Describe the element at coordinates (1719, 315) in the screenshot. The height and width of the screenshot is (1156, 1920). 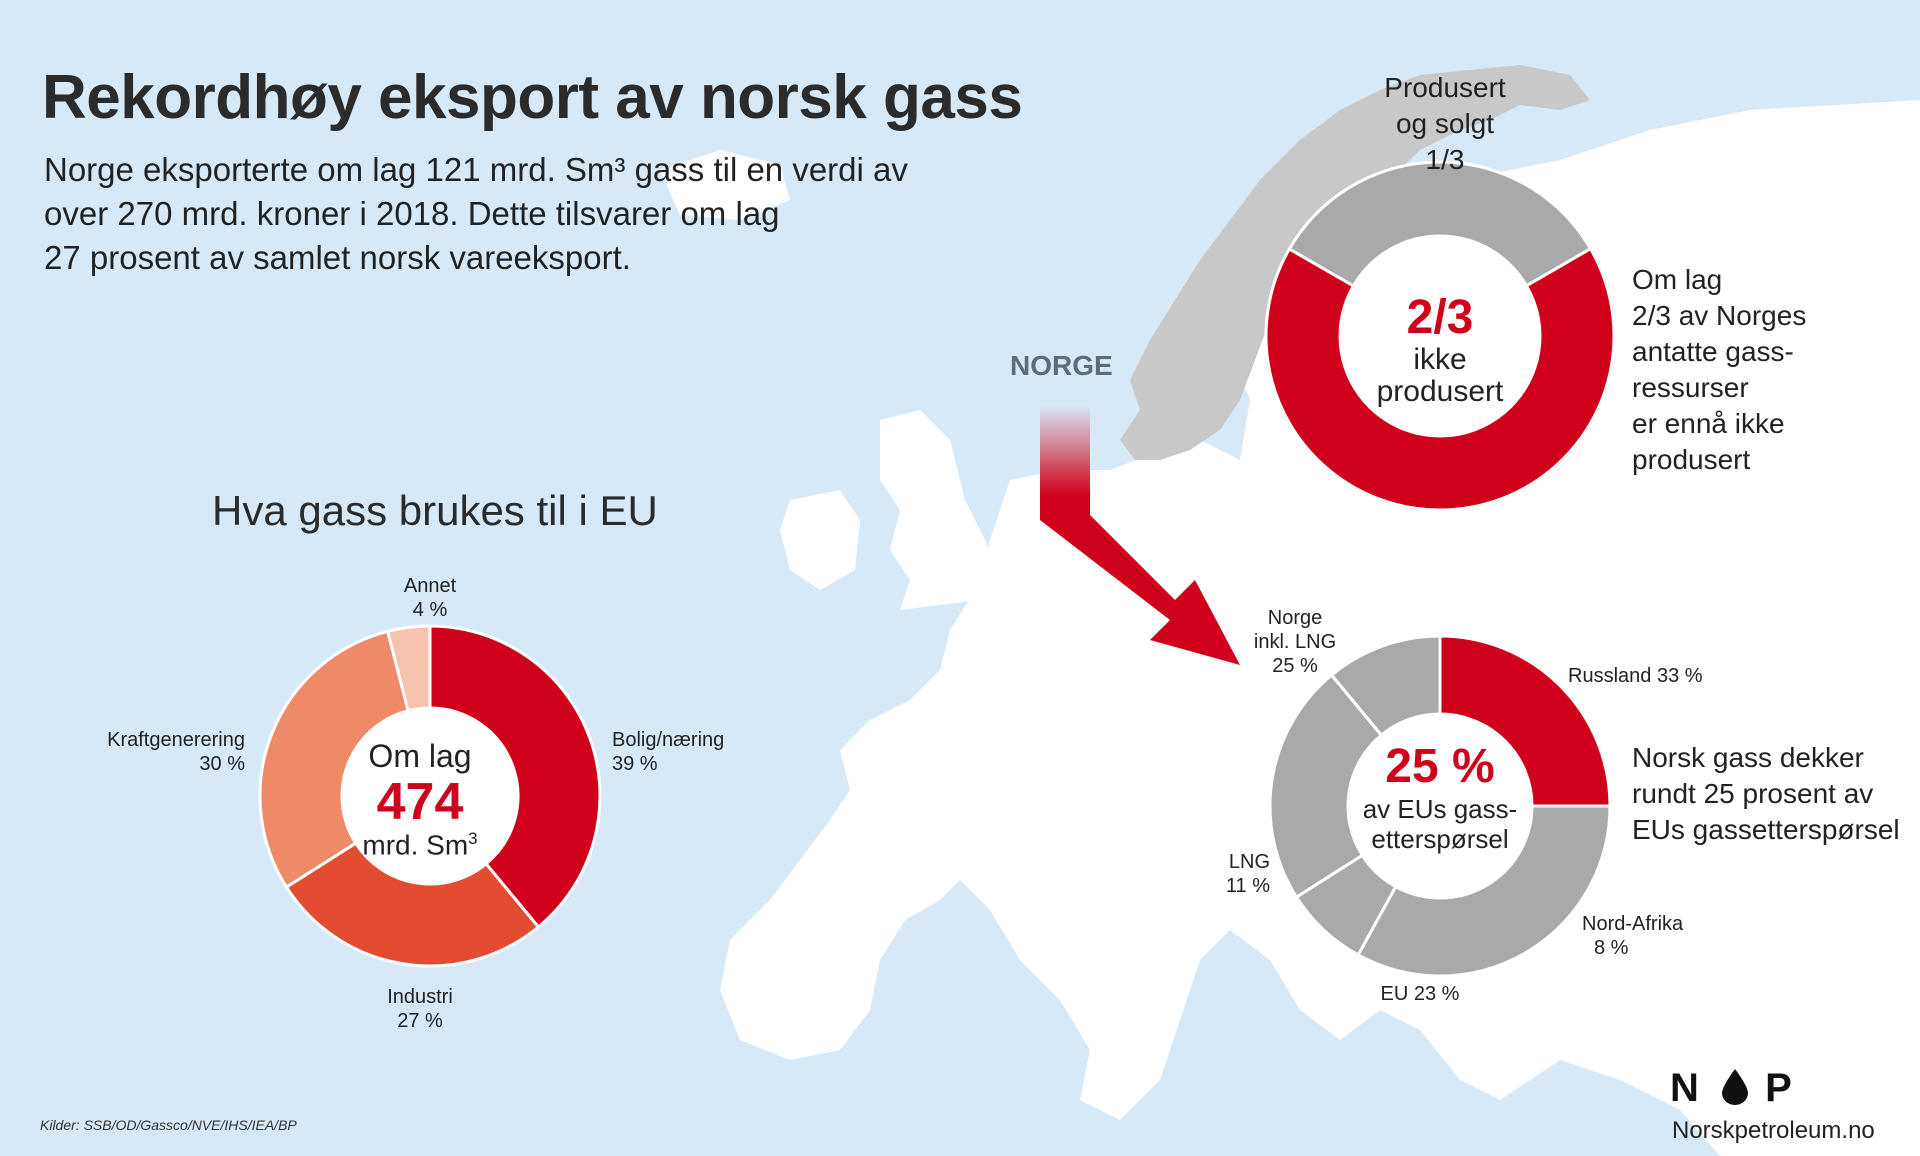
I see `resources-note-line-2: 2/3 av Norges` at that location.